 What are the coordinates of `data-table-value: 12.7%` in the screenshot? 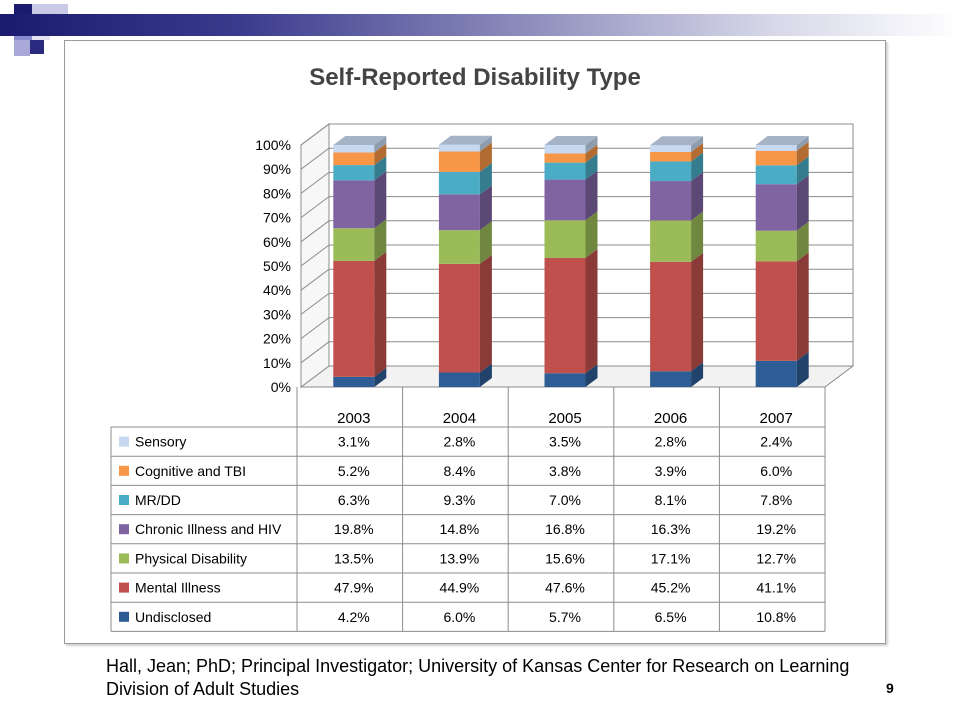 It's located at (776, 558).